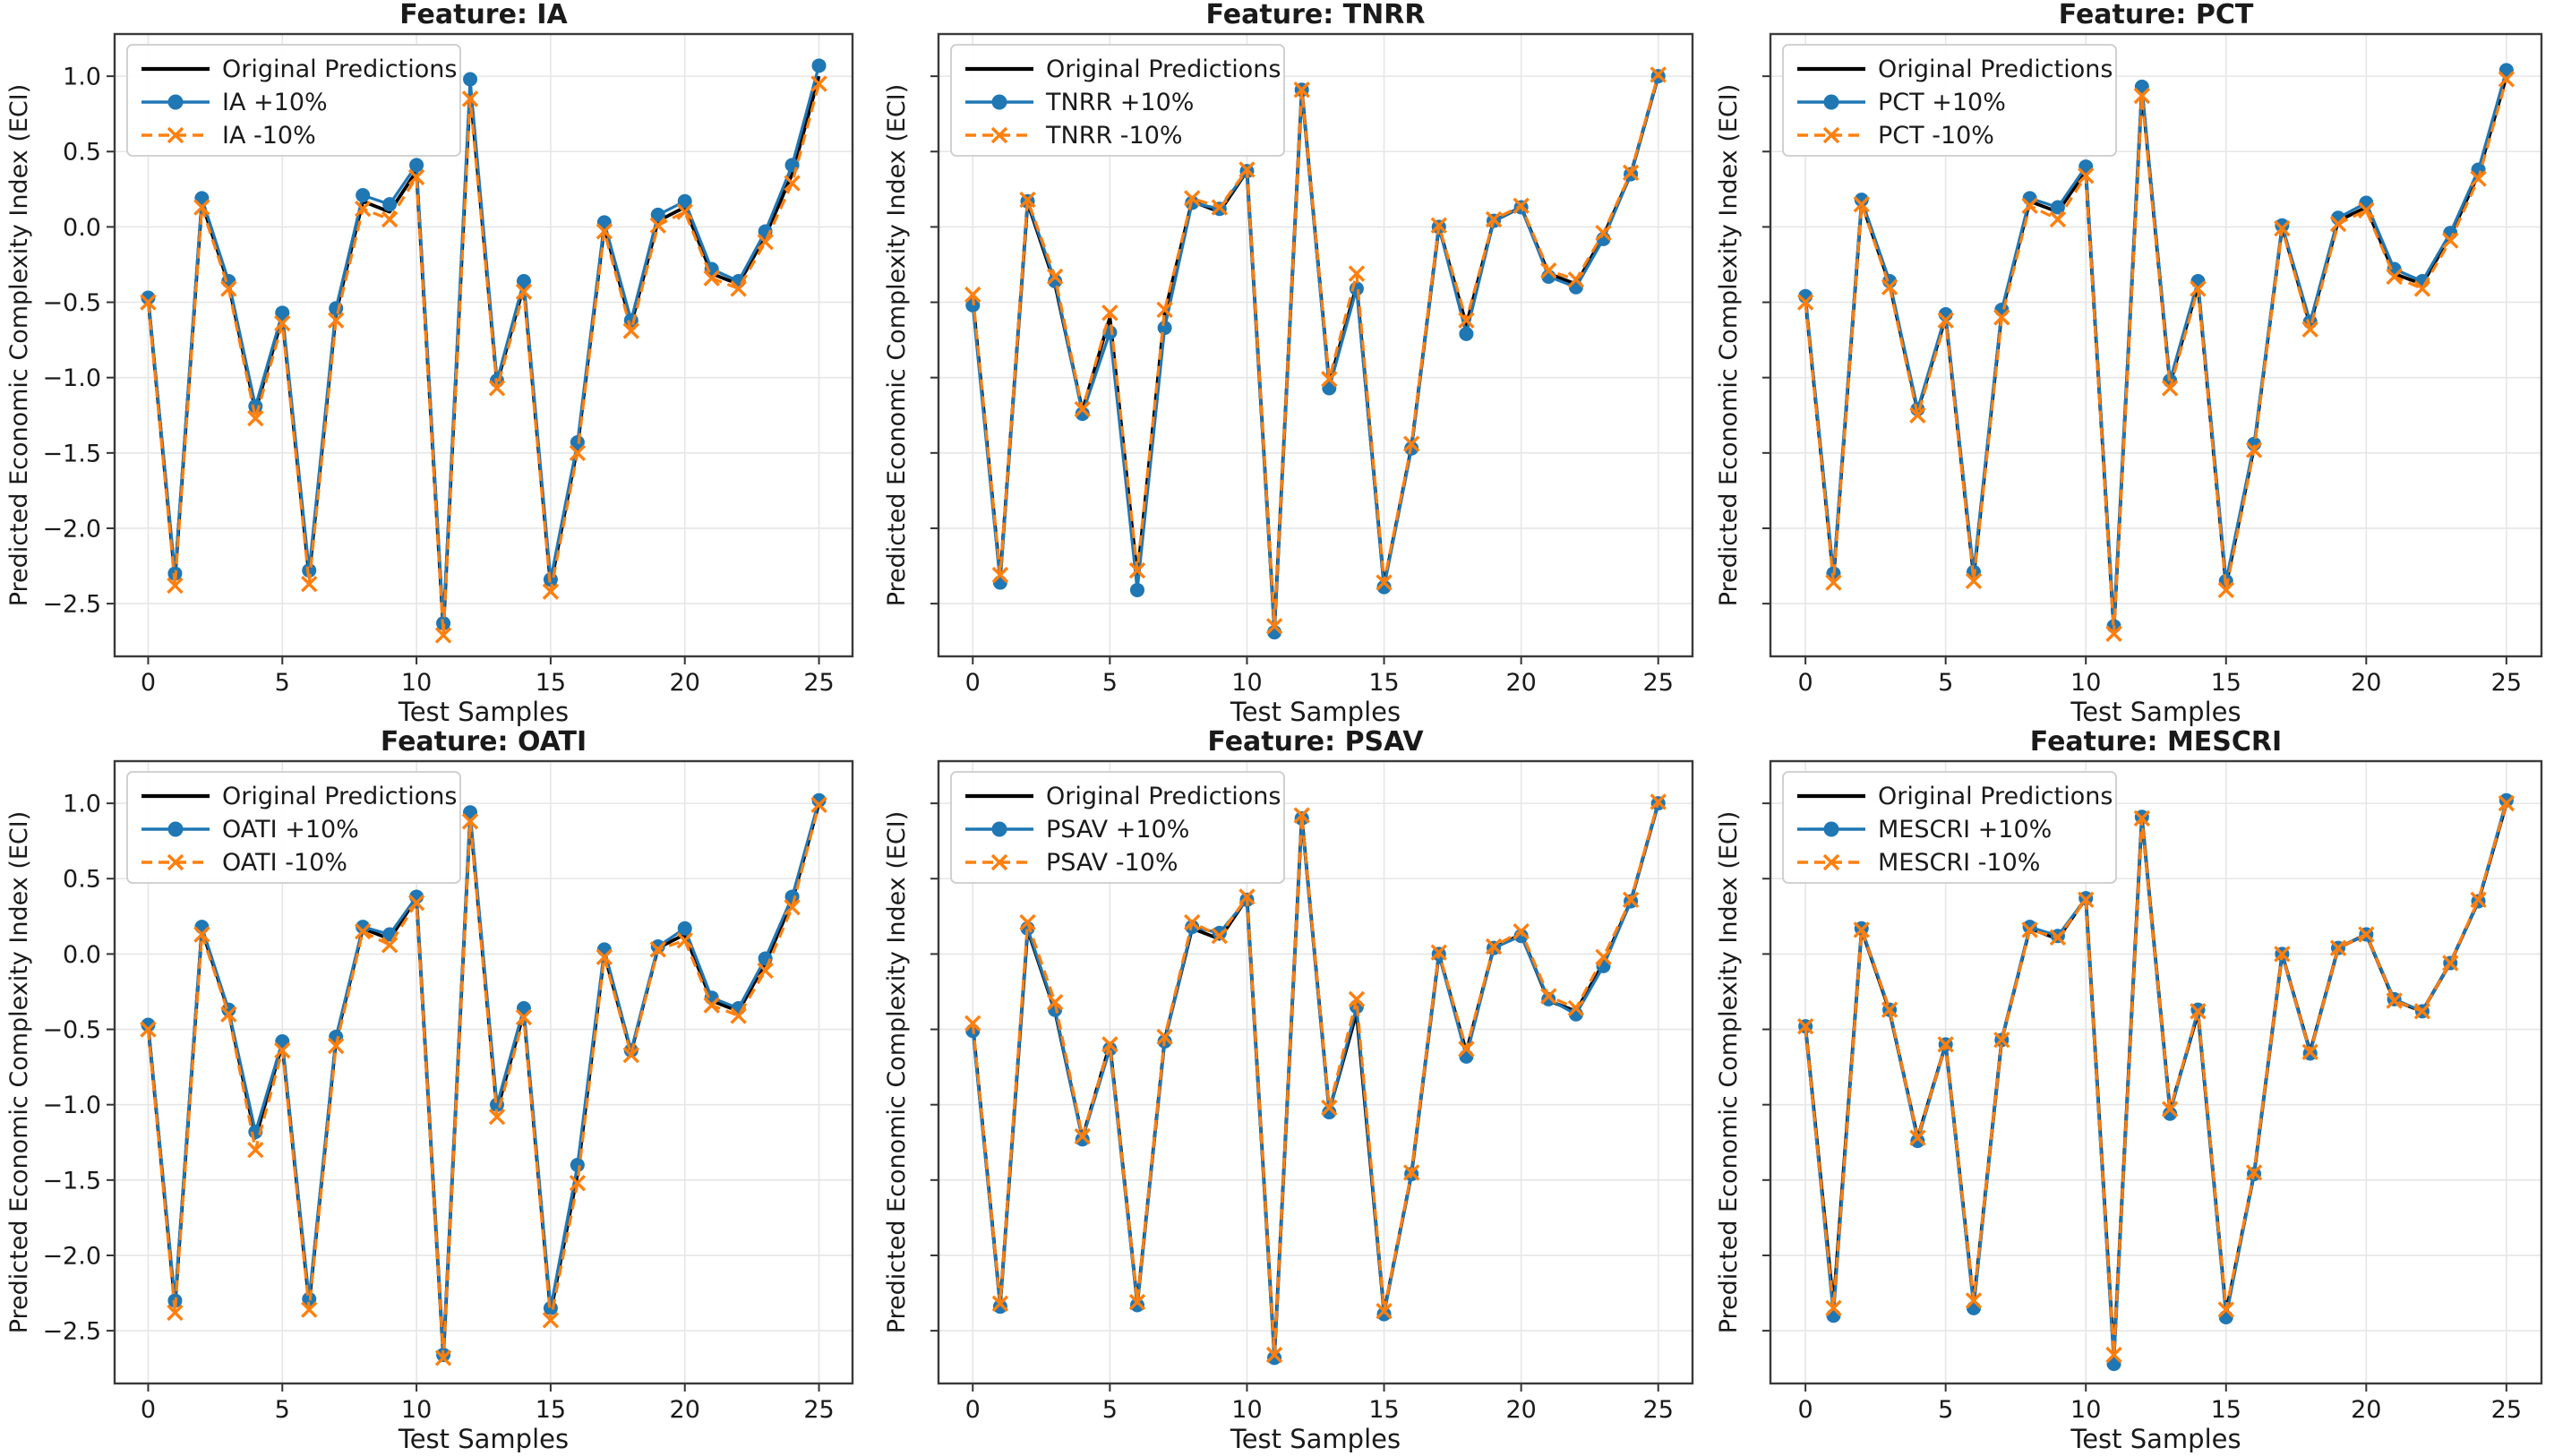  I want to click on legend-label: OATI -10%, so click(285, 863).